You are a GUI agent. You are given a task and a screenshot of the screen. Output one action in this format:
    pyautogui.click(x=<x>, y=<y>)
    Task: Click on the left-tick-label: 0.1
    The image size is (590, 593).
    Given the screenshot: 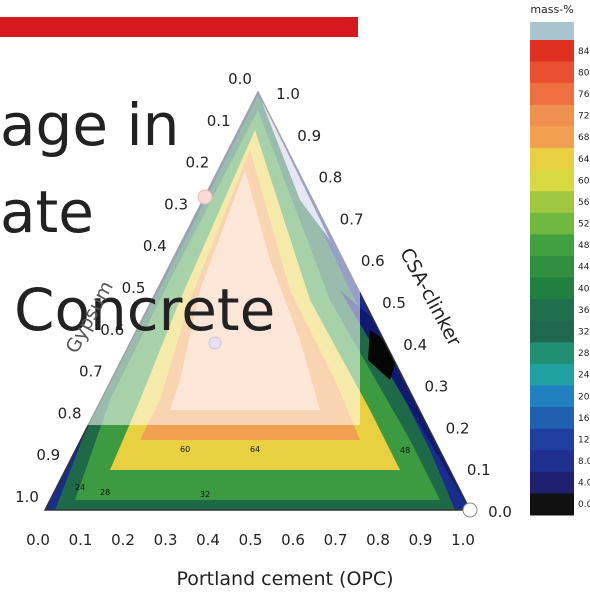 What is the action you would take?
    pyautogui.click(x=219, y=121)
    